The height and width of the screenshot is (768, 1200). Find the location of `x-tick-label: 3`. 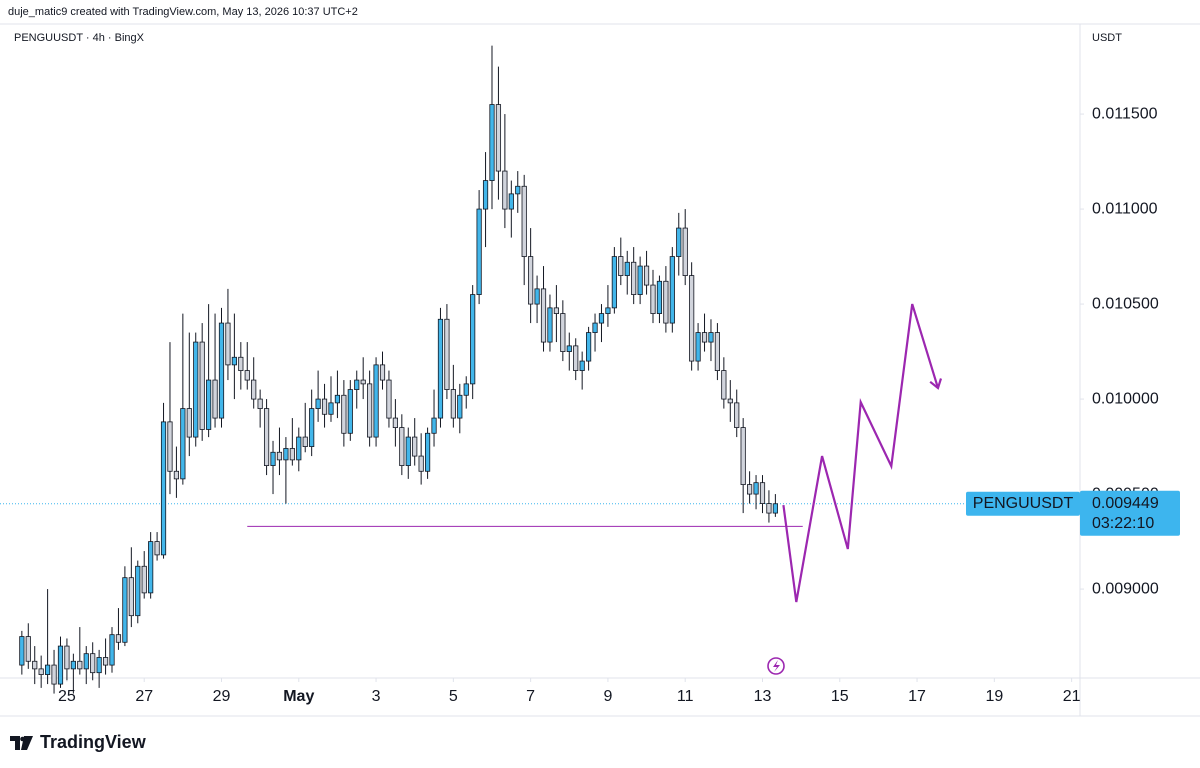

x-tick-label: 3 is located at coordinates (376, 696).